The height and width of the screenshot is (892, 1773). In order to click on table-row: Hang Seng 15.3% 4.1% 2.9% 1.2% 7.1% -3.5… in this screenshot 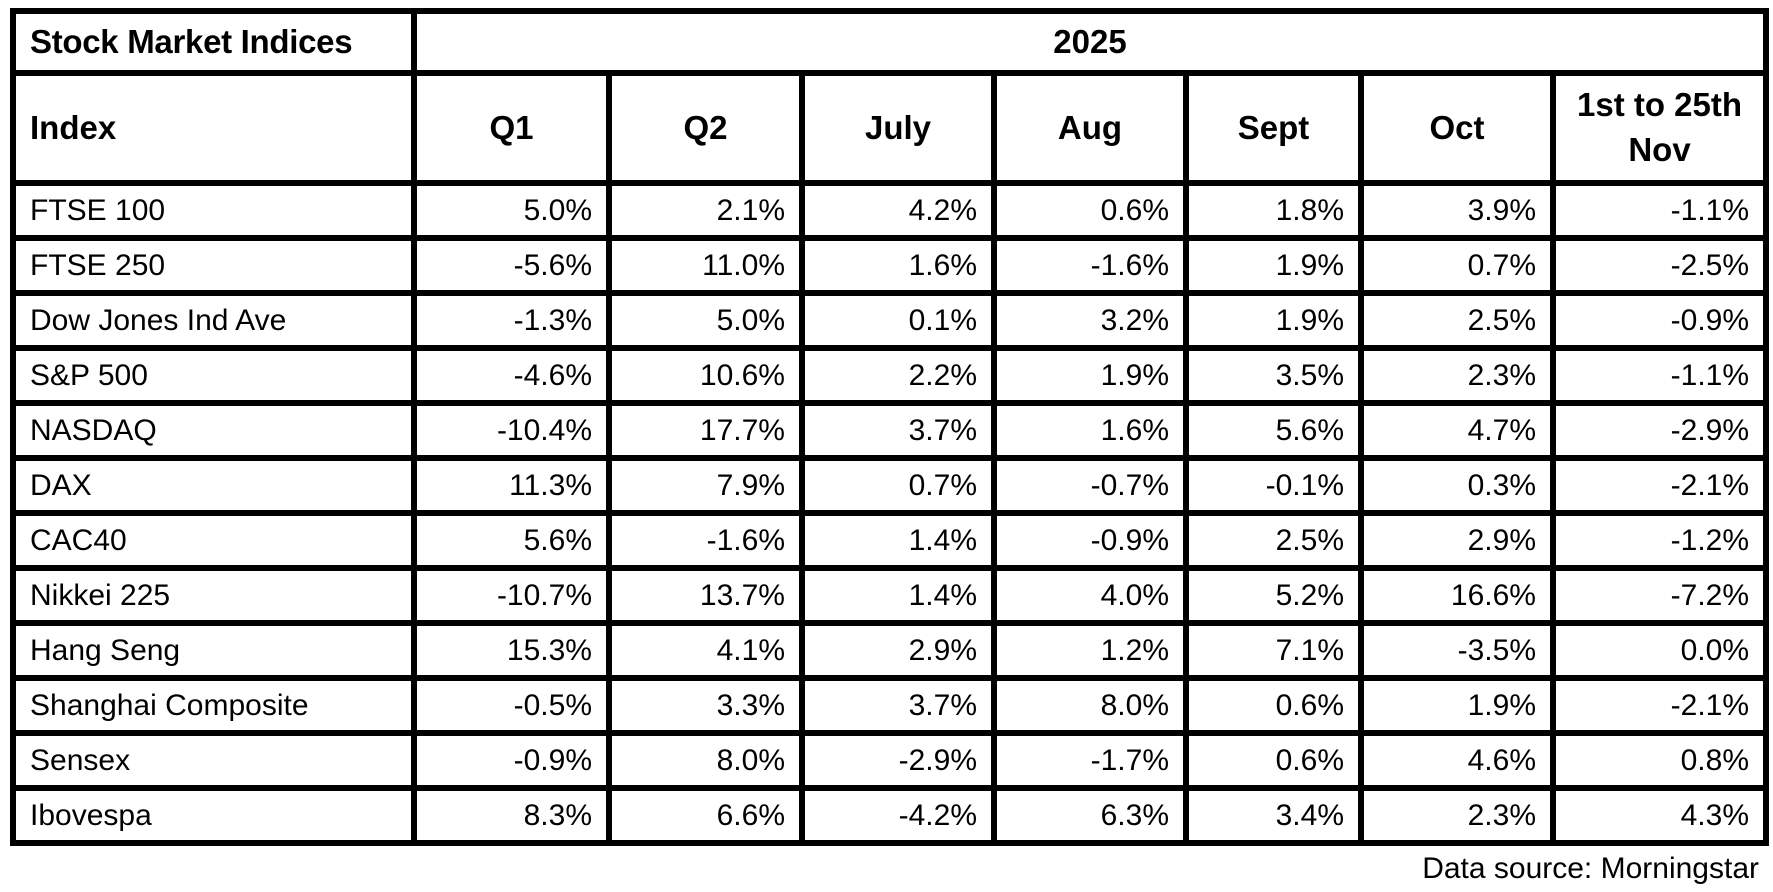, I will do `click(890, 650)`.